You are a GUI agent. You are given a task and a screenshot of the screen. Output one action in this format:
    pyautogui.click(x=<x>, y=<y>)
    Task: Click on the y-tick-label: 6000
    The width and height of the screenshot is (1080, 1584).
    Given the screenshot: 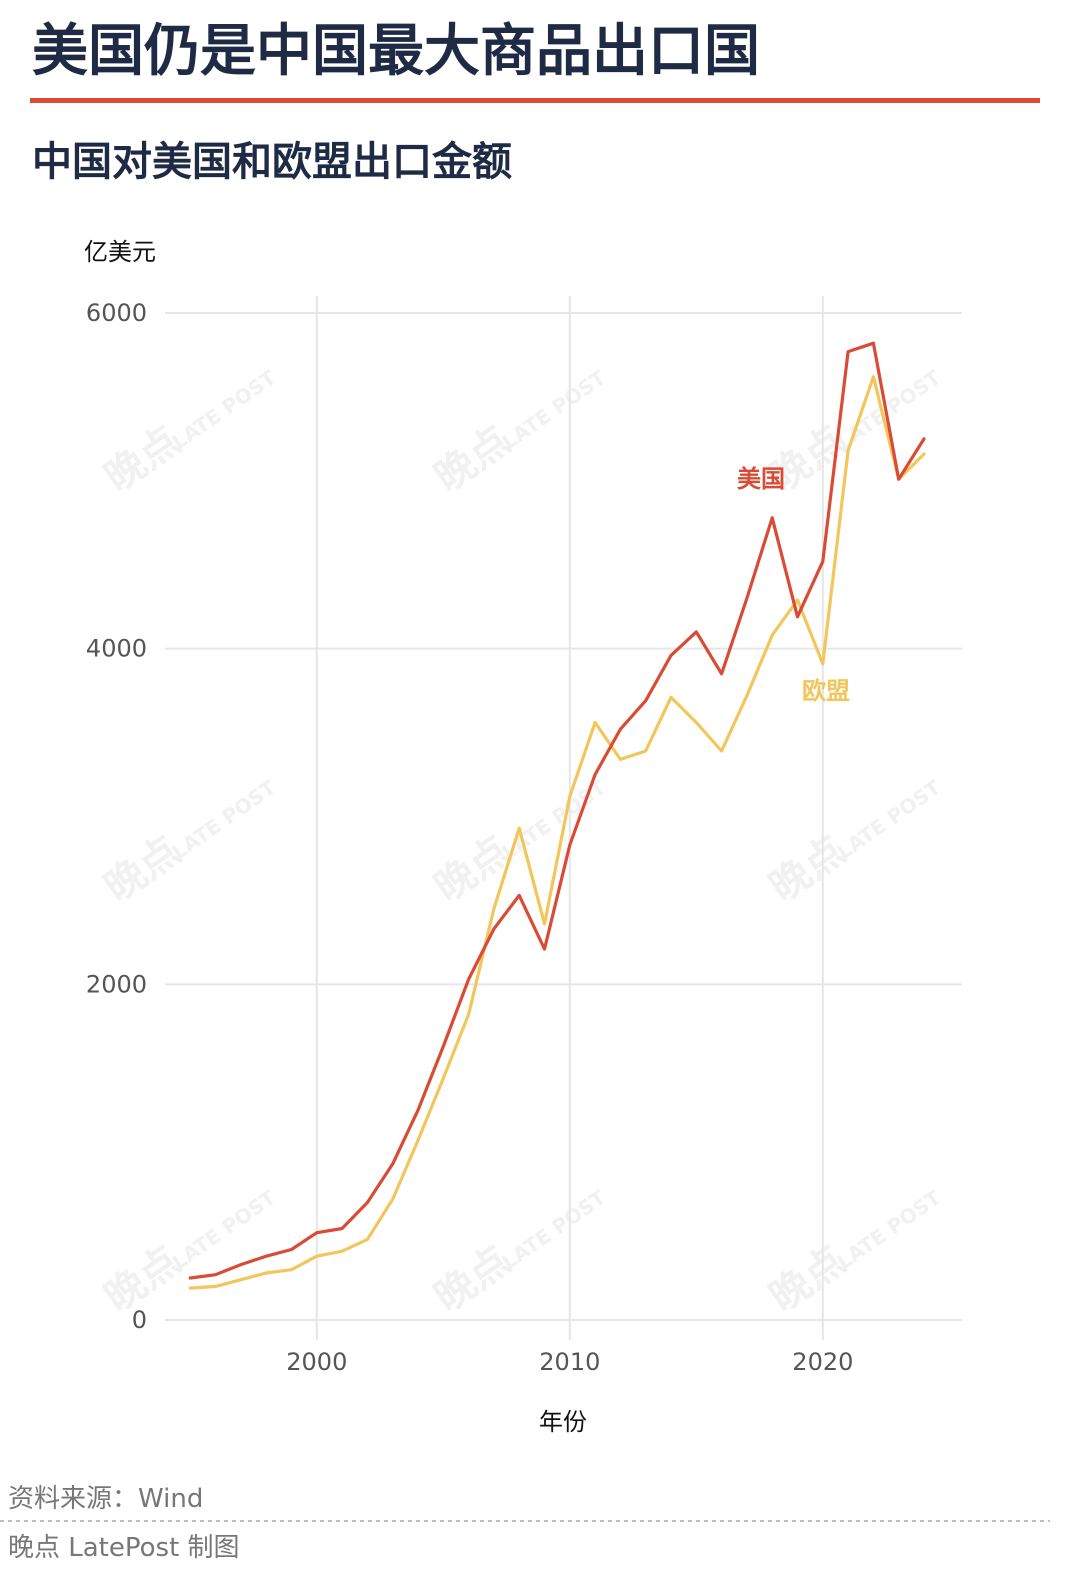 What is the action you would take?
    pyautogui.click(x=116, y=313)
    